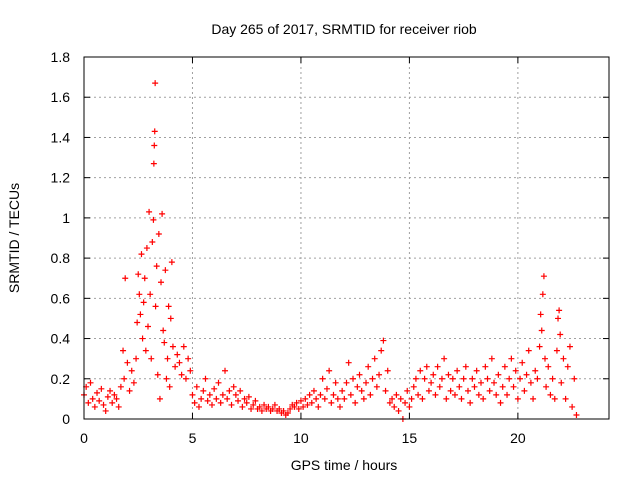  What do you see at coordinates (61, 137) in the screenshot?
I see `y-tick-label: 1.4` at bounding box center [61, 137].